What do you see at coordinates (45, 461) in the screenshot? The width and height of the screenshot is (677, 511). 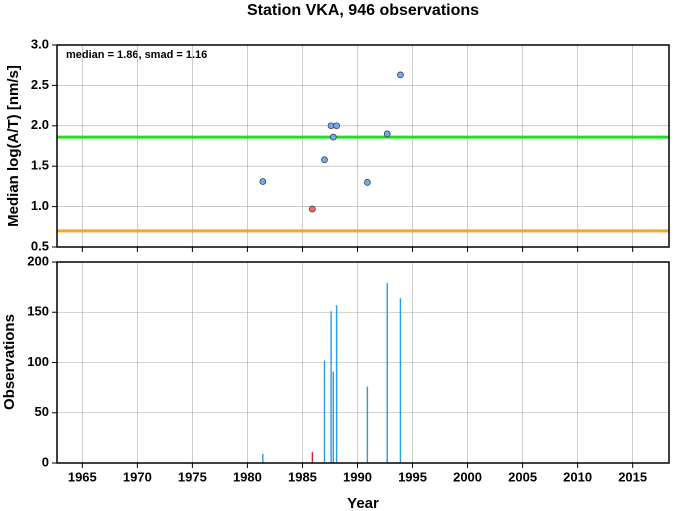 I see `y-tick-label: 0` at bounding box center [45, 461].